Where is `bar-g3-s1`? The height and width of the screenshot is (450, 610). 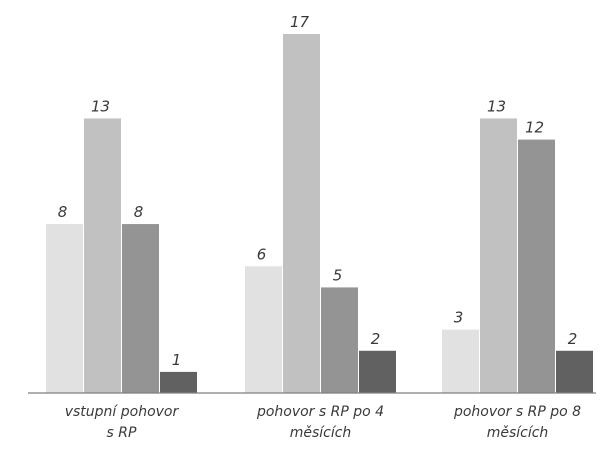
bar-g3-s1 is located at coordinates (460, 361).